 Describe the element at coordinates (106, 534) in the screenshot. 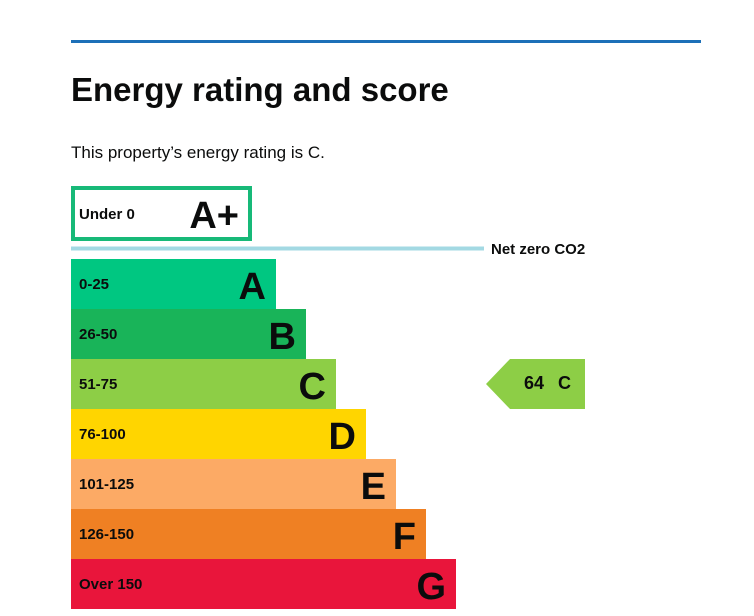

I see `band-f-range-label: 126-150` at that location.